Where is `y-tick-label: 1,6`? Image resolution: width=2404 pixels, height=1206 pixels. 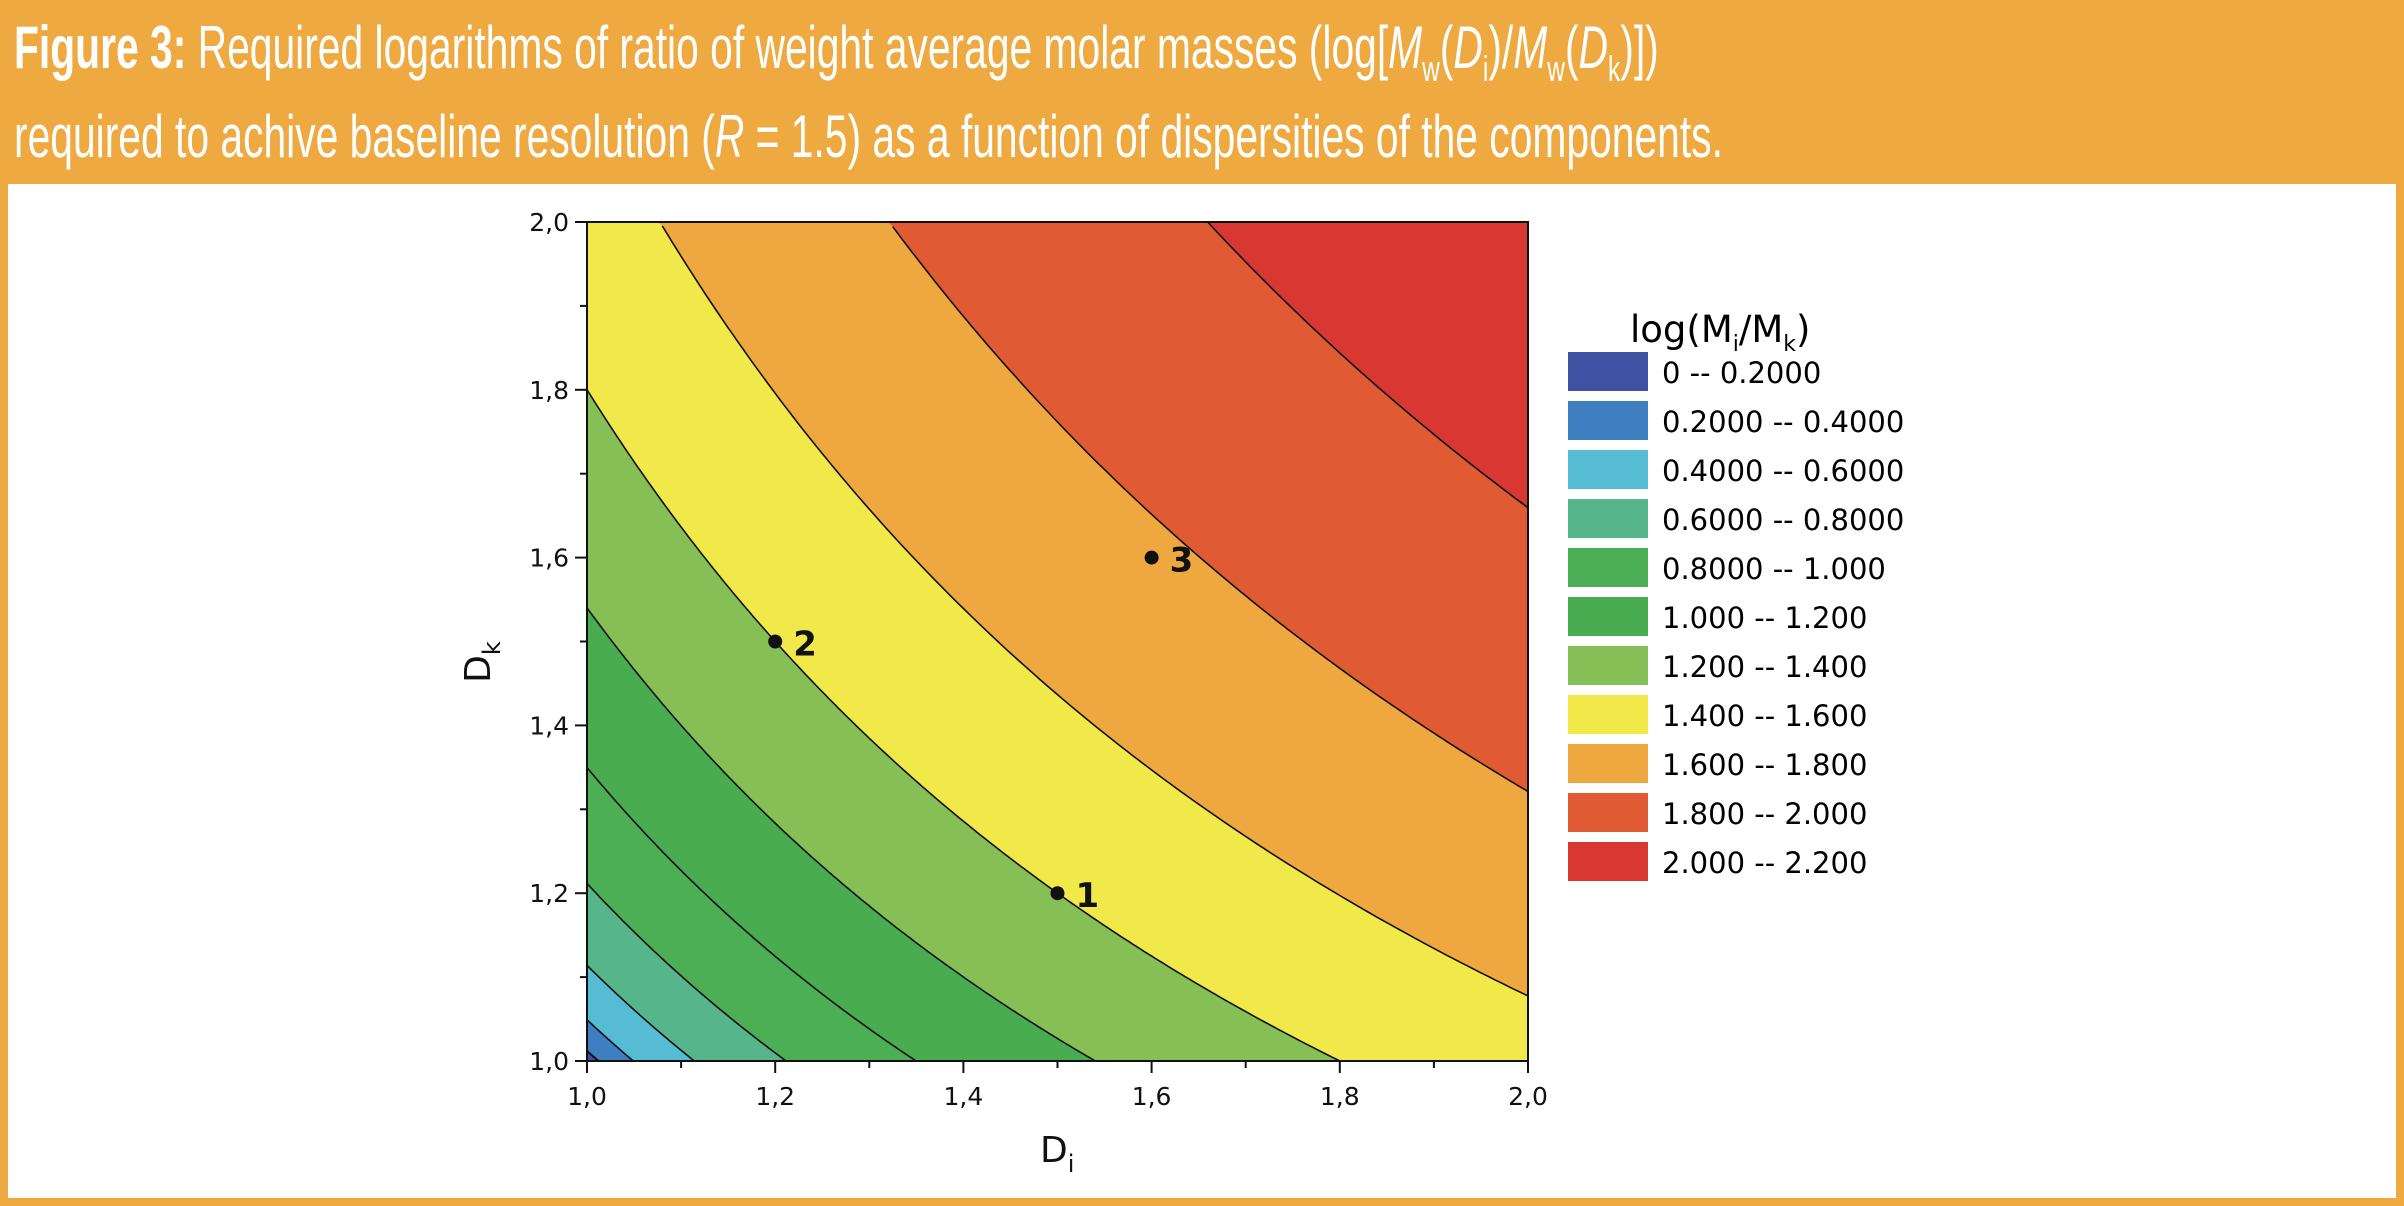
y-tick-label: 1,6 is located at coordinates (549, 558).